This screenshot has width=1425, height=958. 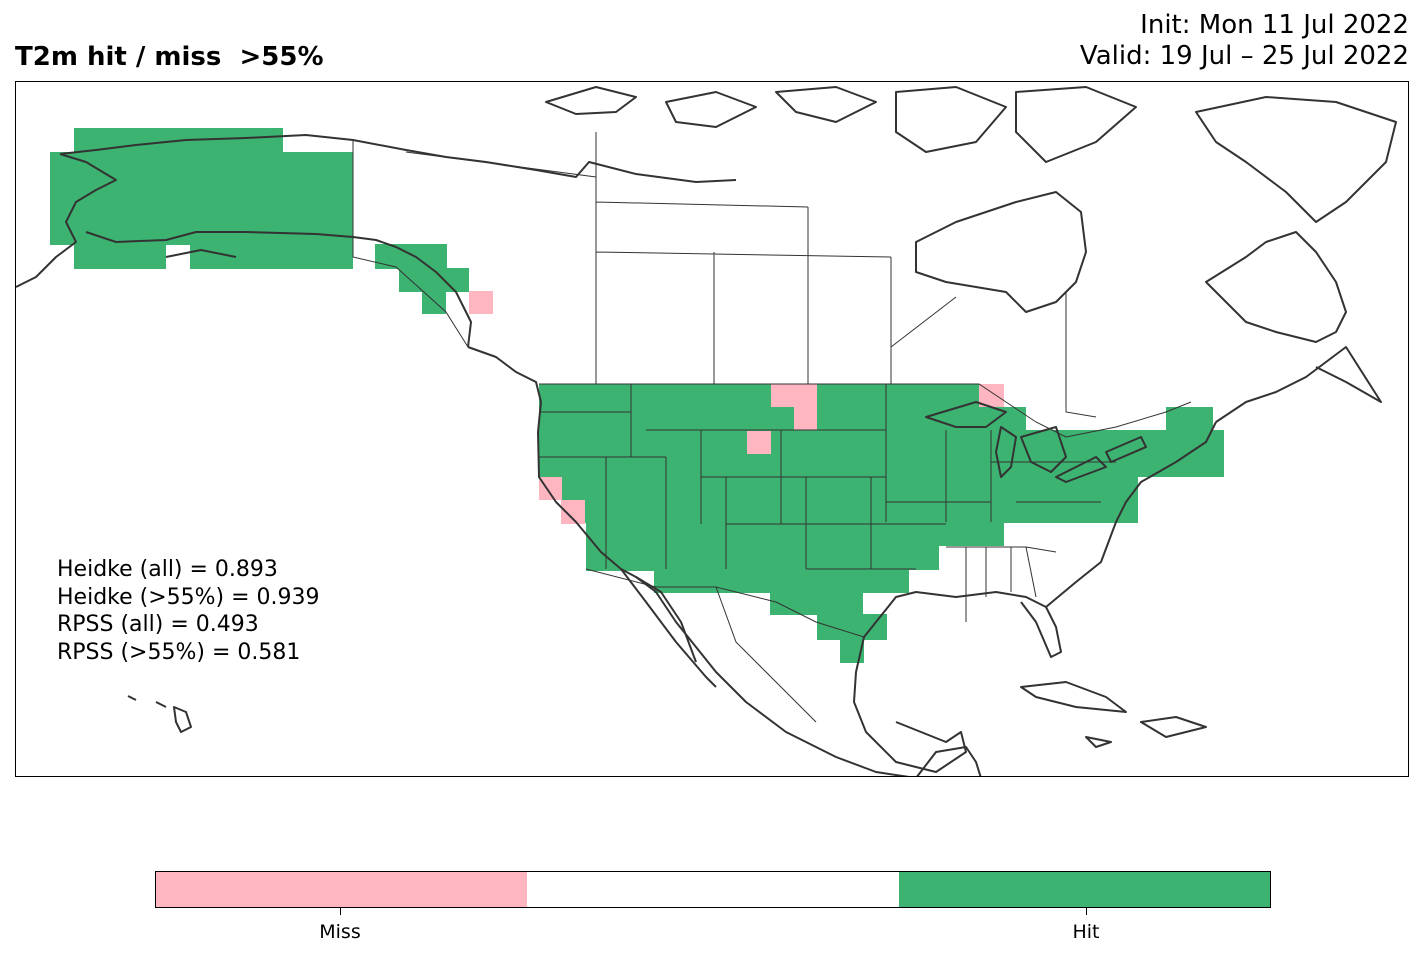 What do you see at coordinates (1086, 932) in the screenshot?
I see `colorbar-label-hit: Hit` at bounding box center [1086, 932].